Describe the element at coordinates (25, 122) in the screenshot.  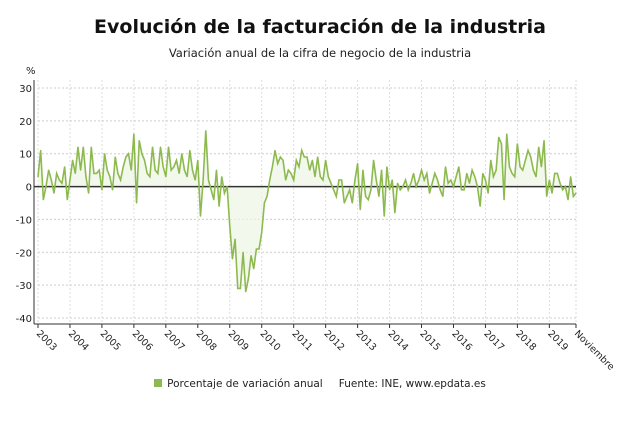
I see `y-tick-label: 20` at that location.